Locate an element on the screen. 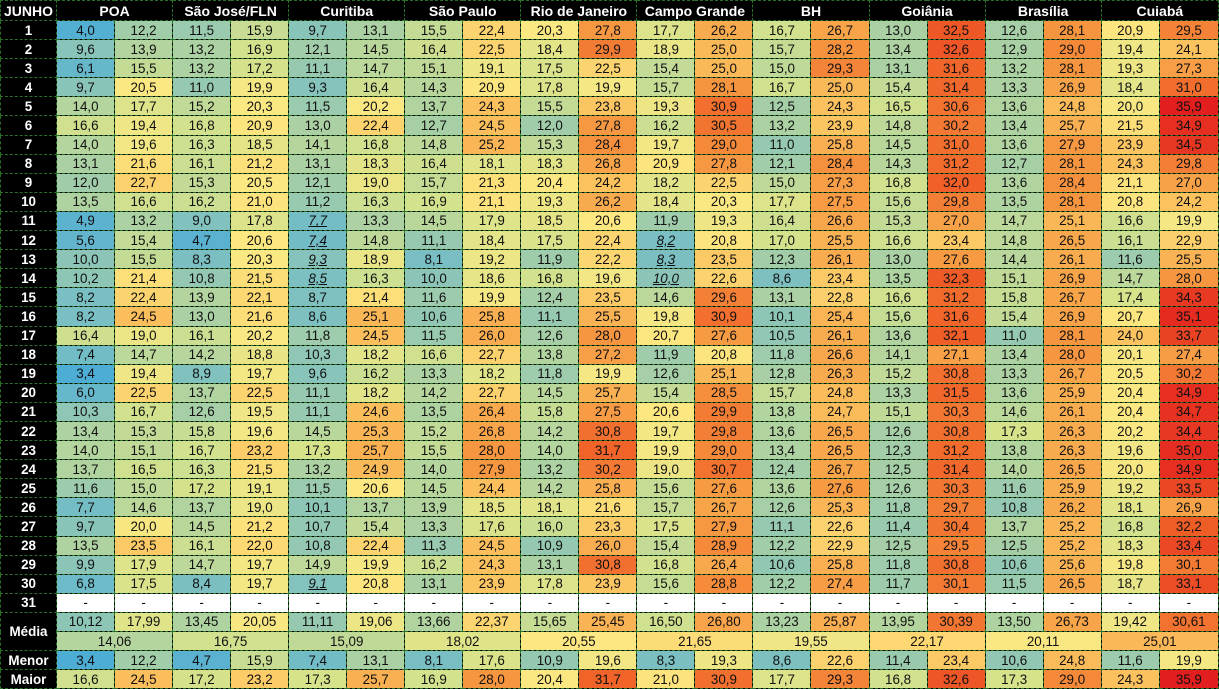 The height and width of the screenshot is (689, 1219). value-cell: 28,9 is located at coordinates (724, 545).